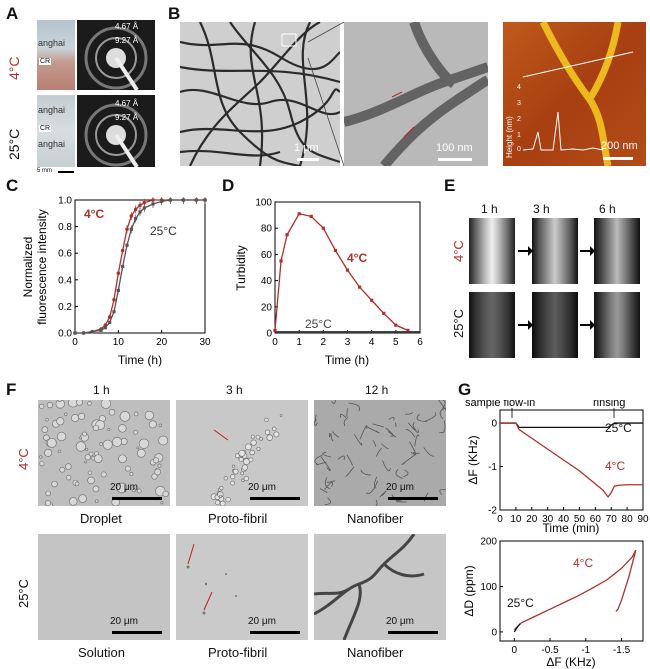 The width and height of the screenshot is (650, 669). I want to click on panel-a-film-bottom: anghai CR anghai, so click(56, 131).